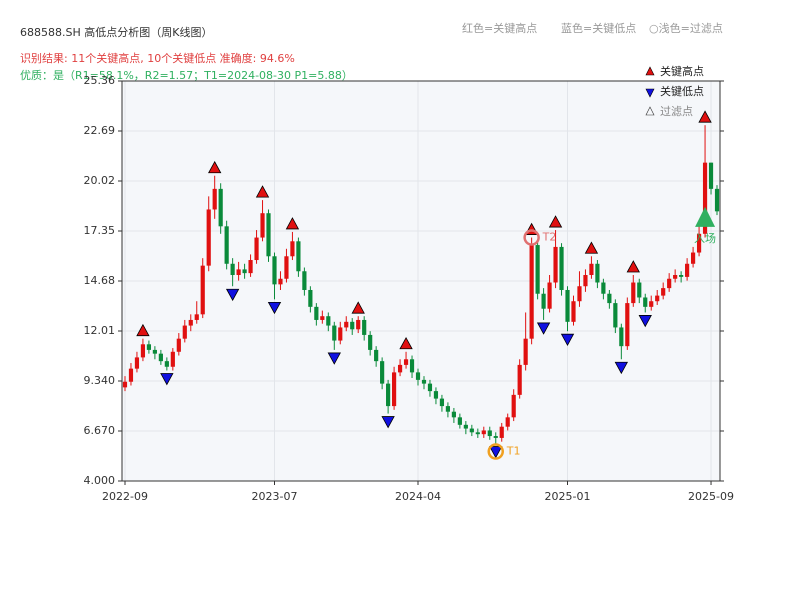 This screenshot has width=800, height=604. Describe the element at coordinates (711, 496) in the screenshot. I see `x-tick-label: 2025-09` at that location.